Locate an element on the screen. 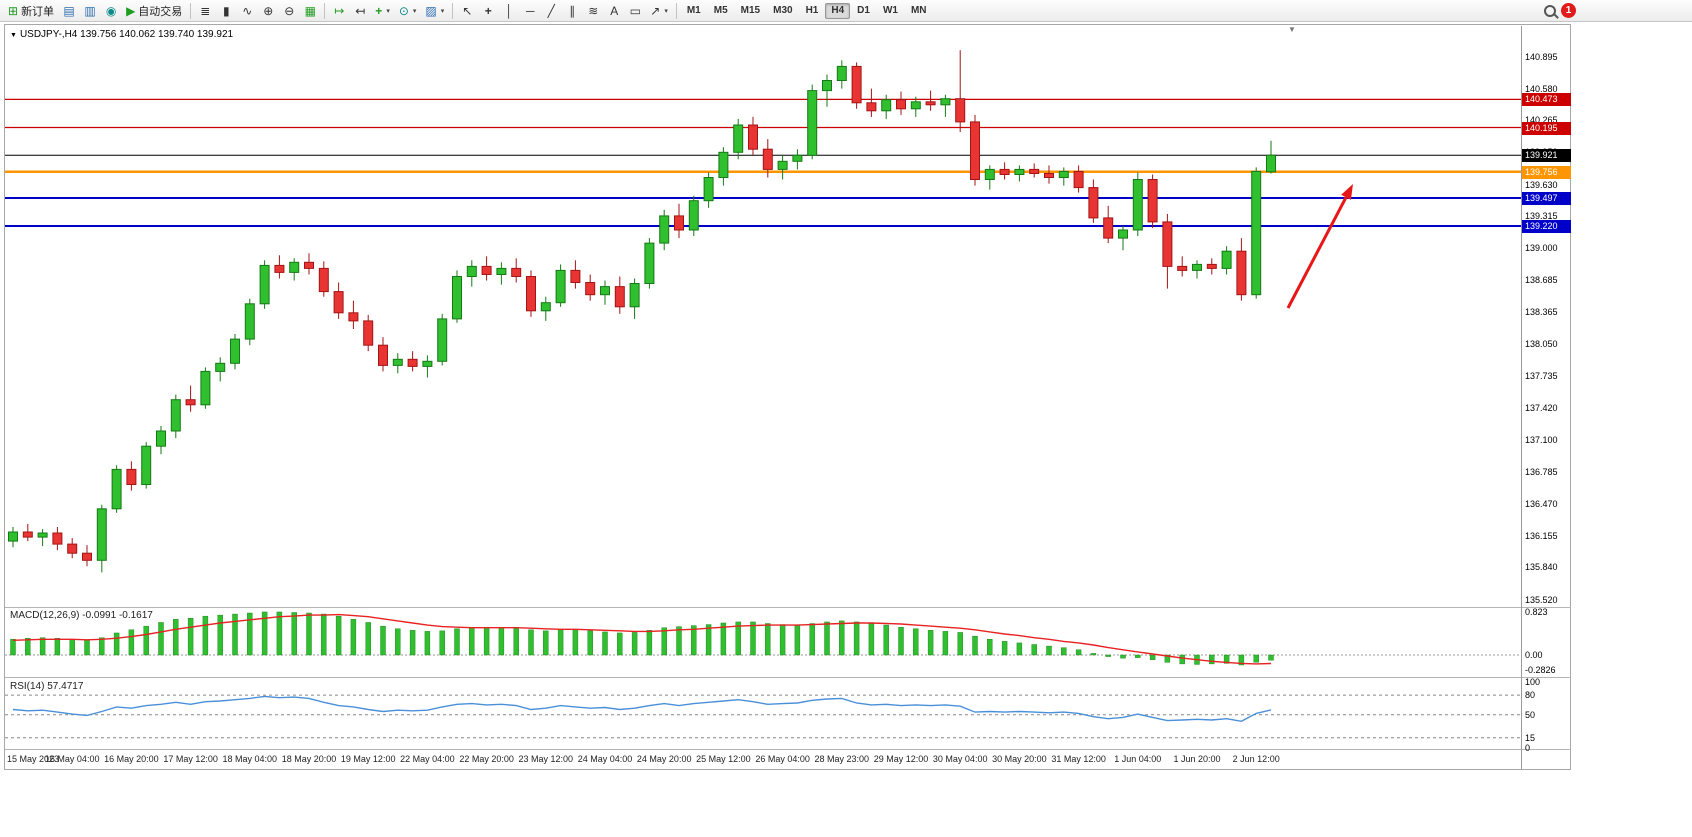  rsi-pane is located at coordinates (763, 713).